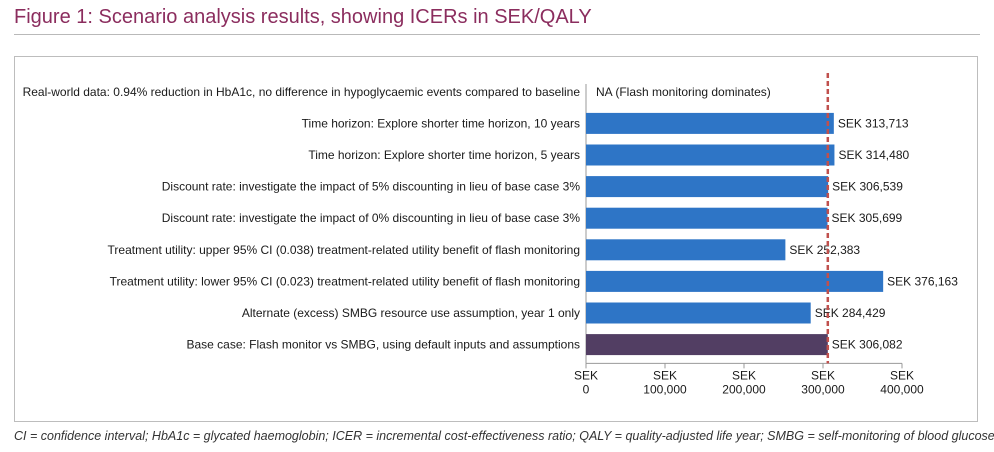 The width and height of the screenshot is (994, 452). I want to click on x-tick-label: 100,000, so click(665, 389).